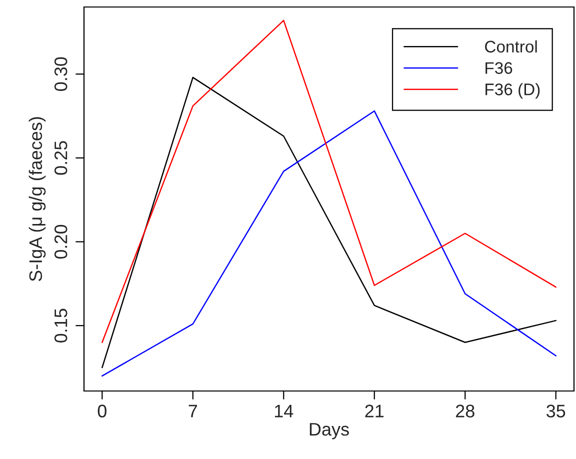 The width and height of the screenshot is (576, 459). What do you see at coordinates (513, 91) in the screenshot?
I see `legend-label: F36 (D)` at bounding box center [513, 91].